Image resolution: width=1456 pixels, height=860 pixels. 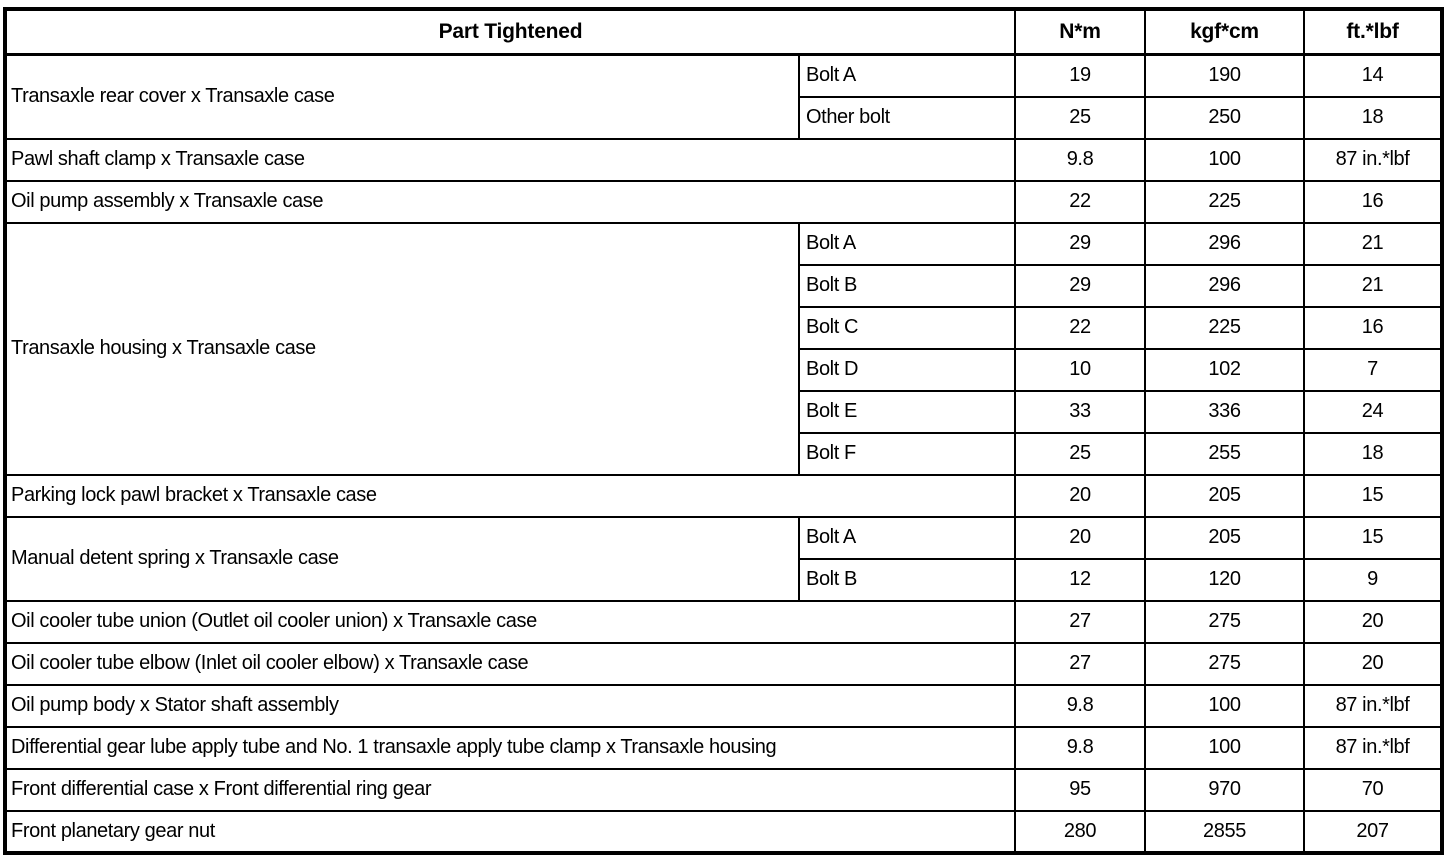 What do you see at coordinates (1224, 117) in the screenshot?
I see `kgfcm-value-cell: 250` at bounding box center [1224, 117].